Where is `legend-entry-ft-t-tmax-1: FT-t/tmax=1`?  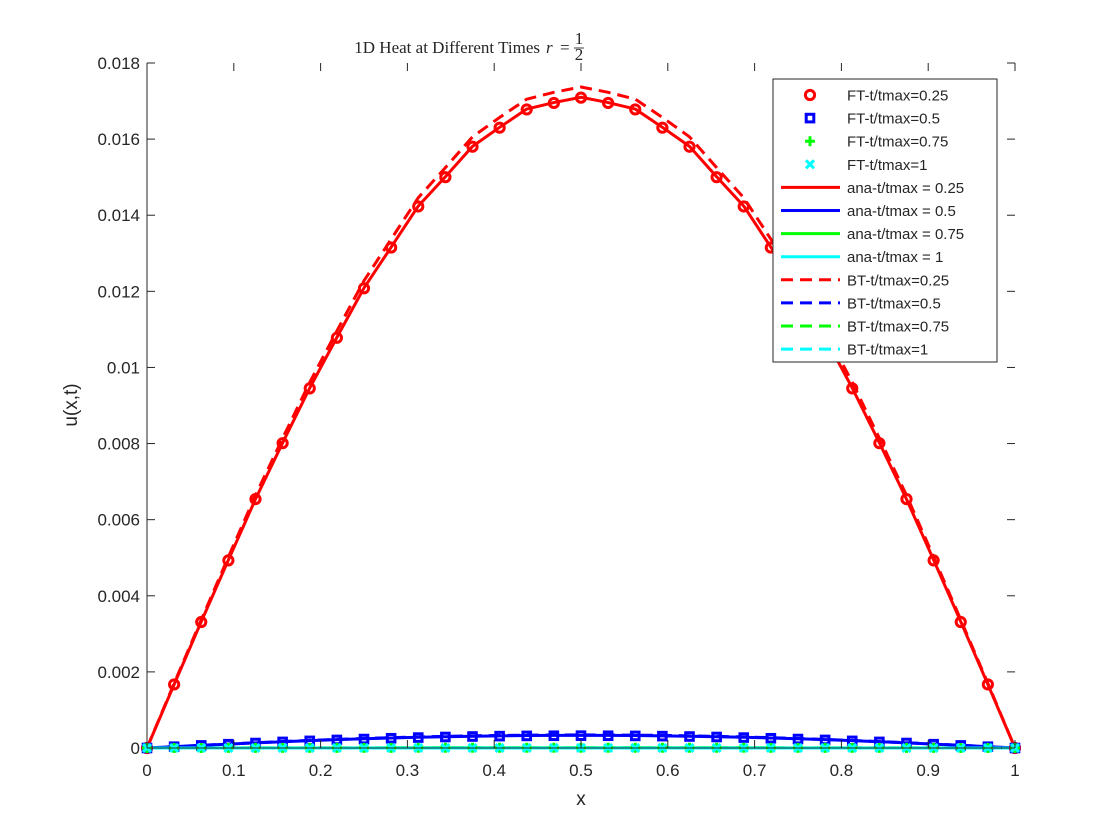 legend-entry-ft-t-tmax-1: FT-t/tmax=1 is located at coordinates (865, 165).